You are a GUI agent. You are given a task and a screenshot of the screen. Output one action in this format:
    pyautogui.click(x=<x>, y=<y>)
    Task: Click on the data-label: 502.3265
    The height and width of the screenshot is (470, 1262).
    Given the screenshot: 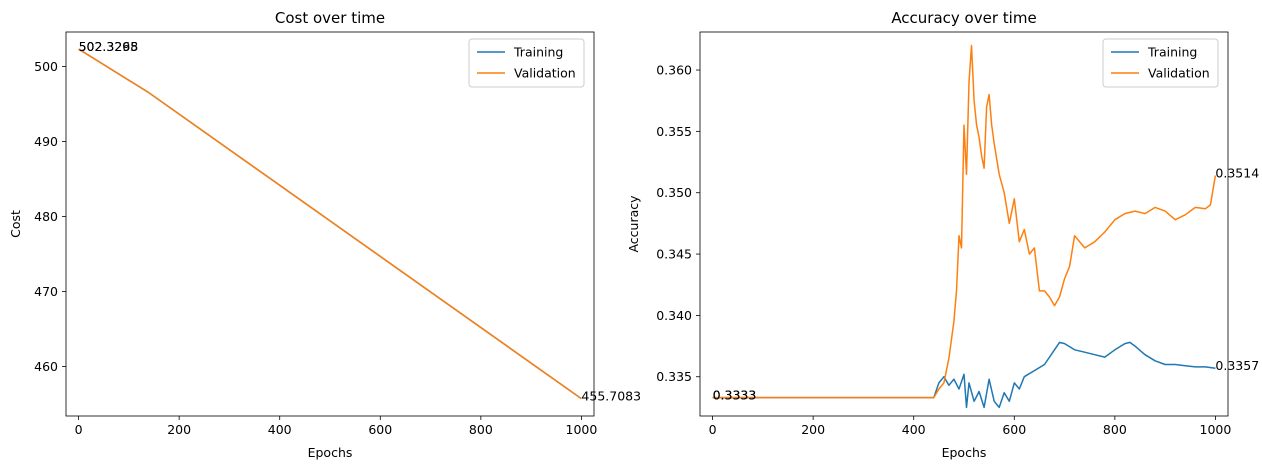 What is the action you would take?
    pyautogui.click(x=109, y=46)
    